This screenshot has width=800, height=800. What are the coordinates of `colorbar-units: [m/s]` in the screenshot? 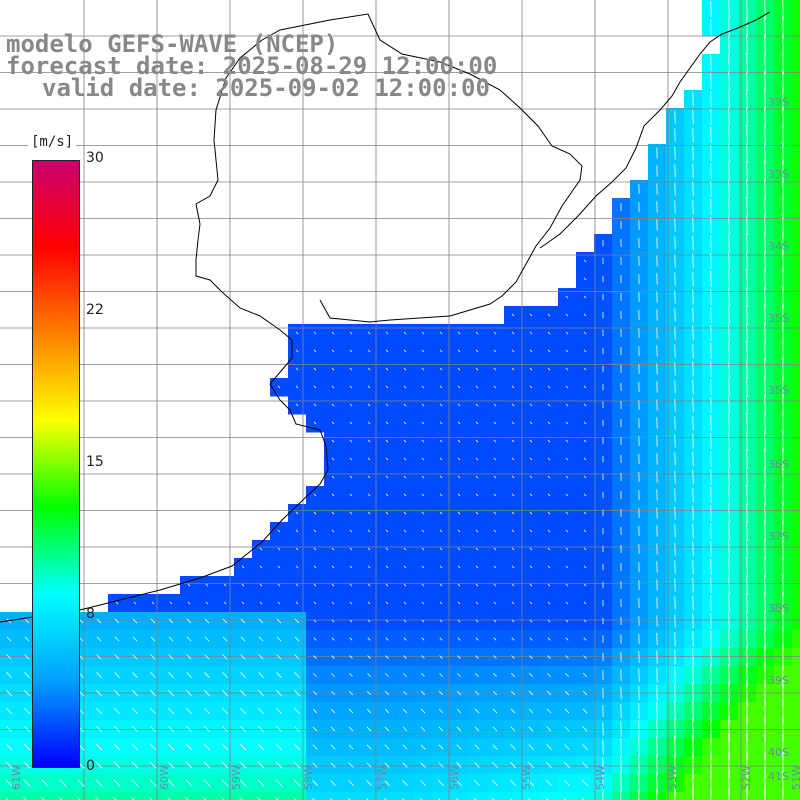 It's located at (52, 142).